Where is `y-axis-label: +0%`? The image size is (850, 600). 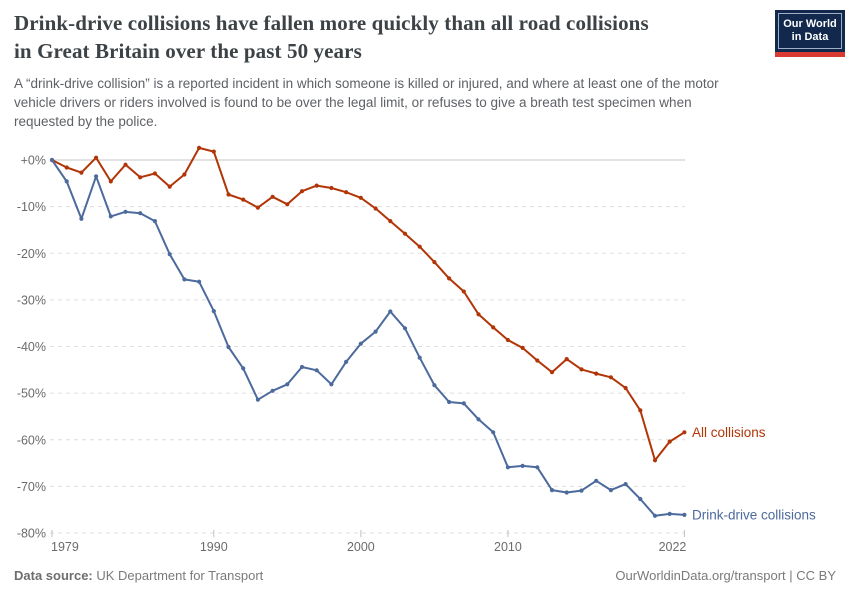 y-axis-label: +0% is located at coordinates (33, 161).